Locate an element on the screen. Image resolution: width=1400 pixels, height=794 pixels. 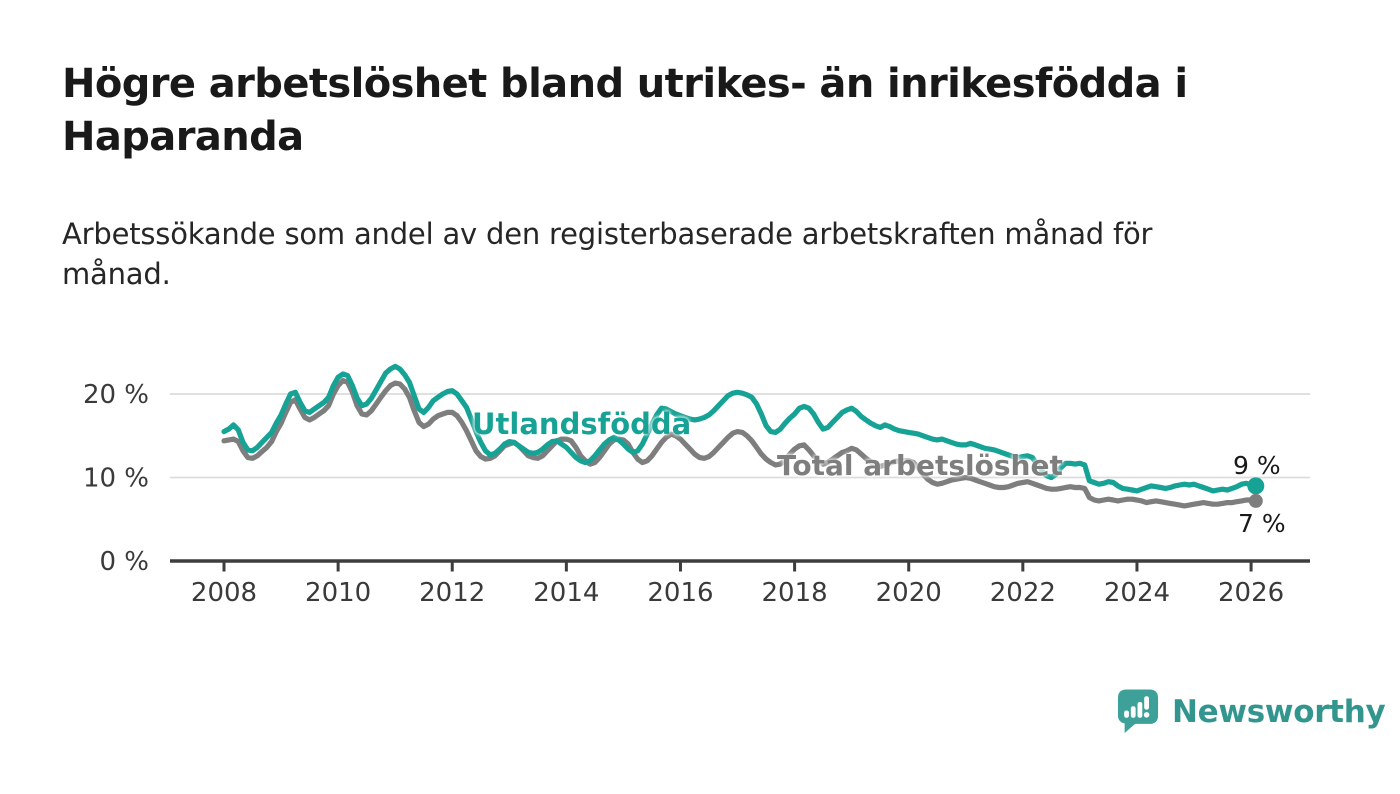
newsworthy-branding: Newsworthy is located at coordinates (1251, 711).